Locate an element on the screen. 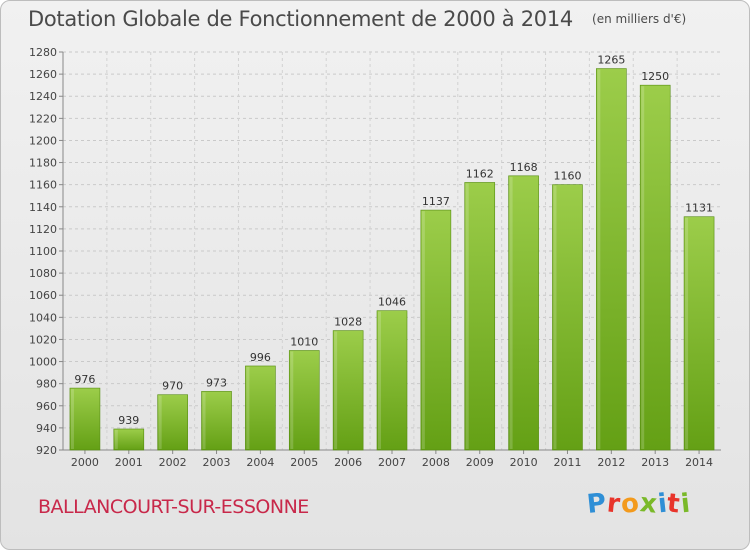  y-tick-label: 1160 is located at coordinates (43, 185).